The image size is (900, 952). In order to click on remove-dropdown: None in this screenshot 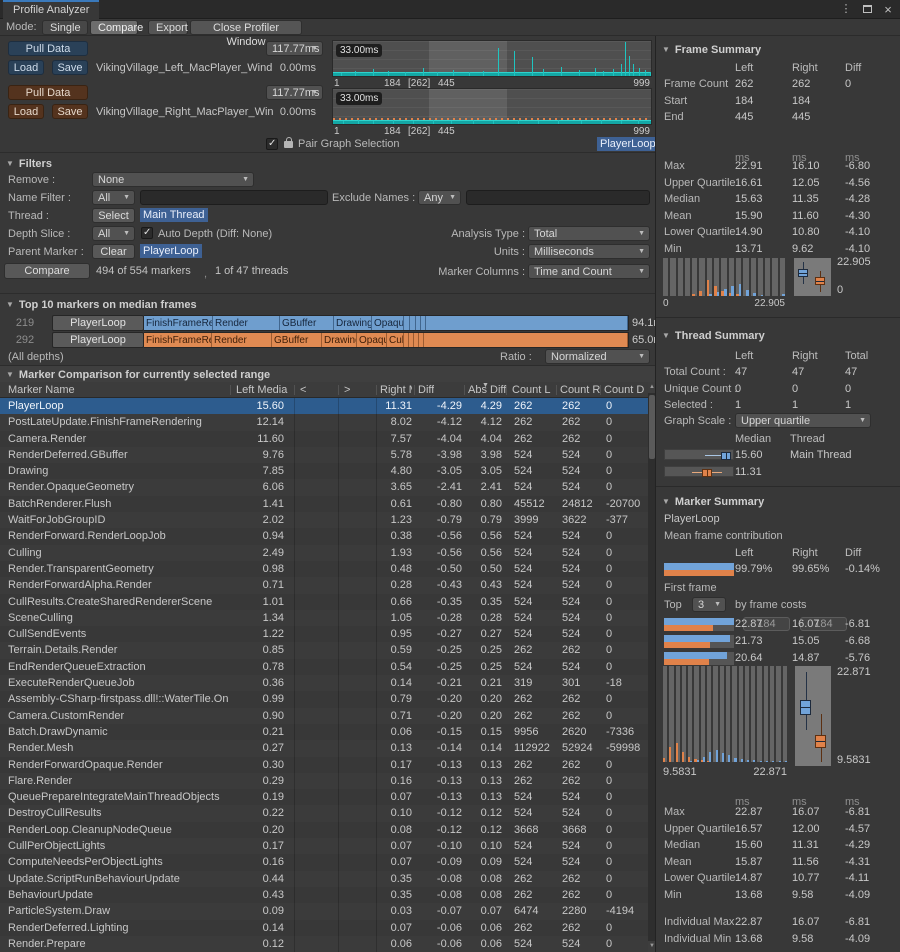, I will do `click(173, 179)`.